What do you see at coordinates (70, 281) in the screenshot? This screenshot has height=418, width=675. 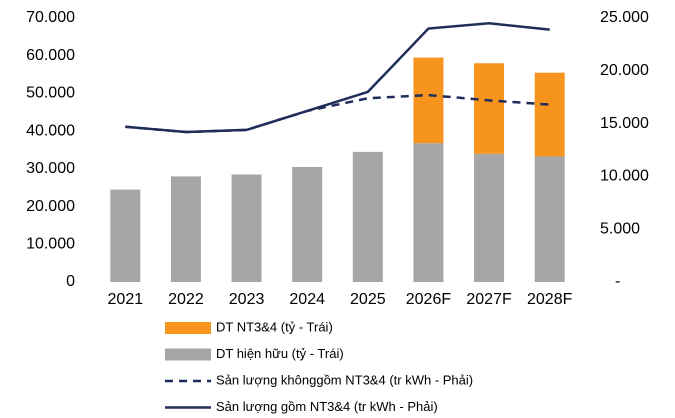 I see `y-tick-label: 0` at bounding box center [70, 281].